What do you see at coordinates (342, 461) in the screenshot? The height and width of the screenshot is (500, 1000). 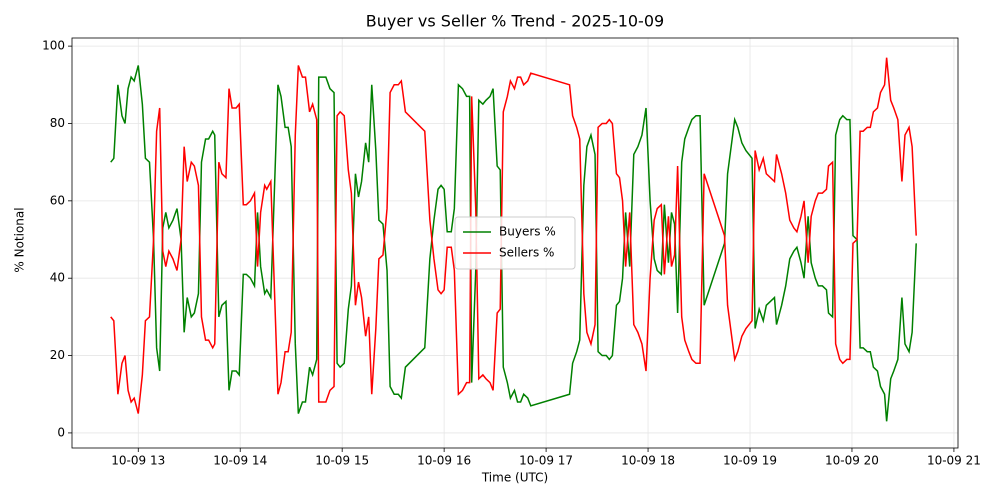 I see `x-tick-label: 10-09 15` at bounding box center [342, 461].